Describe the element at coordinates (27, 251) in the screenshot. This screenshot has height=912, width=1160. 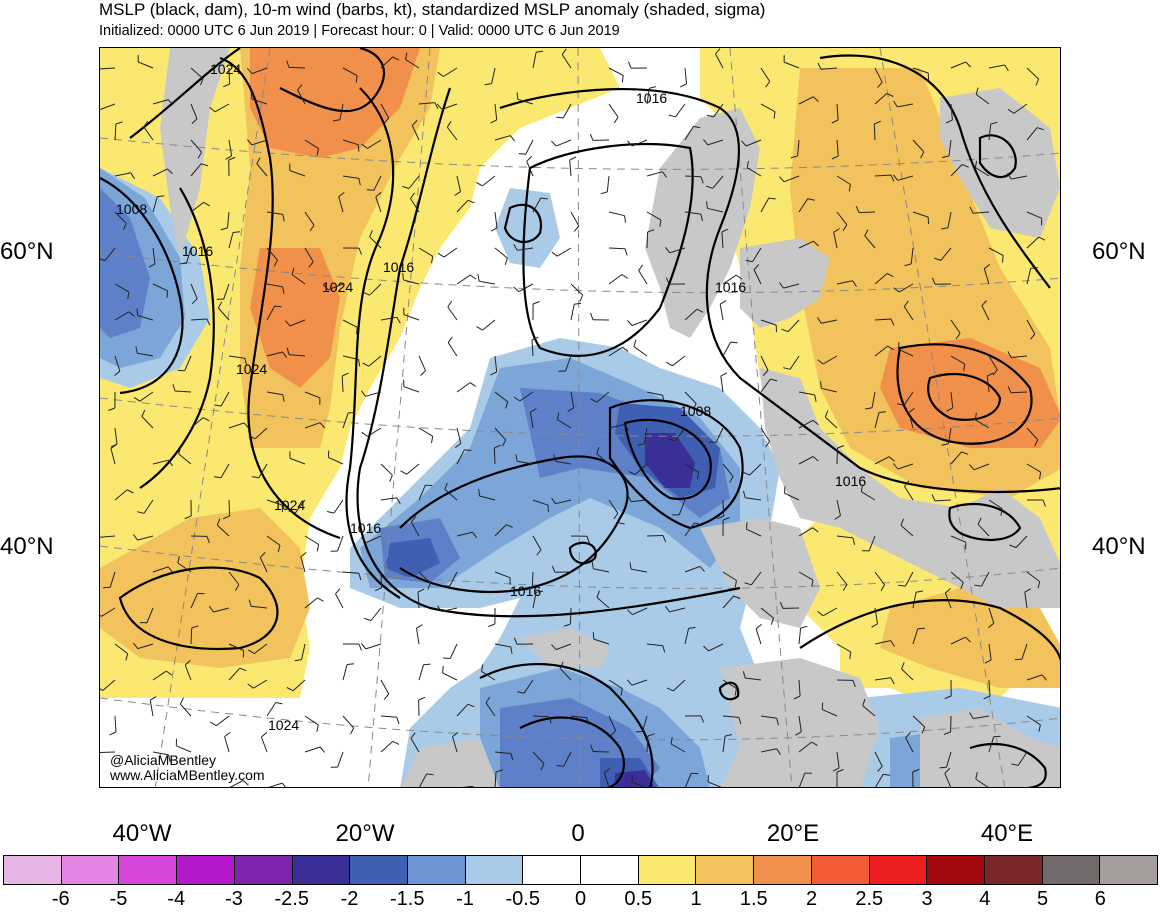
I see `lat-label-60n-left: 60°N` at that location.